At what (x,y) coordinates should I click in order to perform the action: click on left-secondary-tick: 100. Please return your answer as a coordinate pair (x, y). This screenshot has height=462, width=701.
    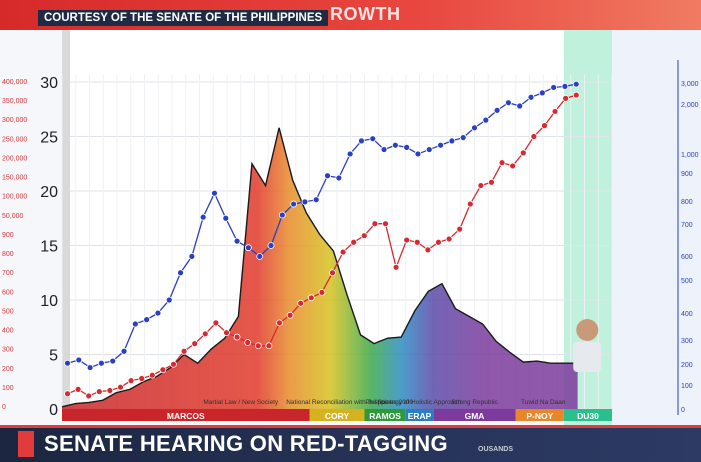
    Looking at the image, I should click on (8, 388).